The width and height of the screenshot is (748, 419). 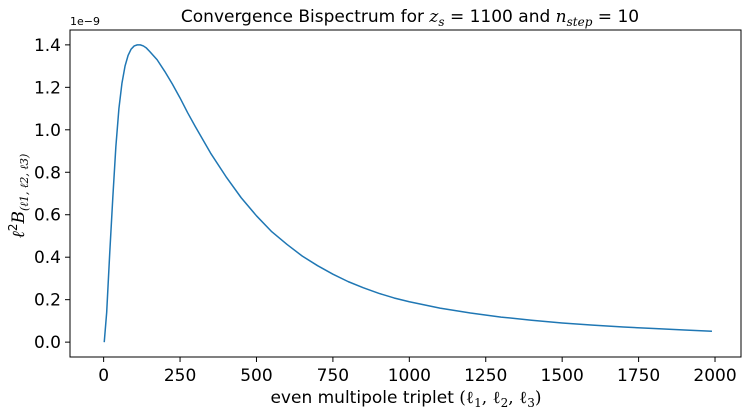 What do you see at coordinates (24, 182) in the screenshot?
I see `ylabel-sub: (ℓ1, ℓ2, ℓ3)` at bounding box center [24, 182].